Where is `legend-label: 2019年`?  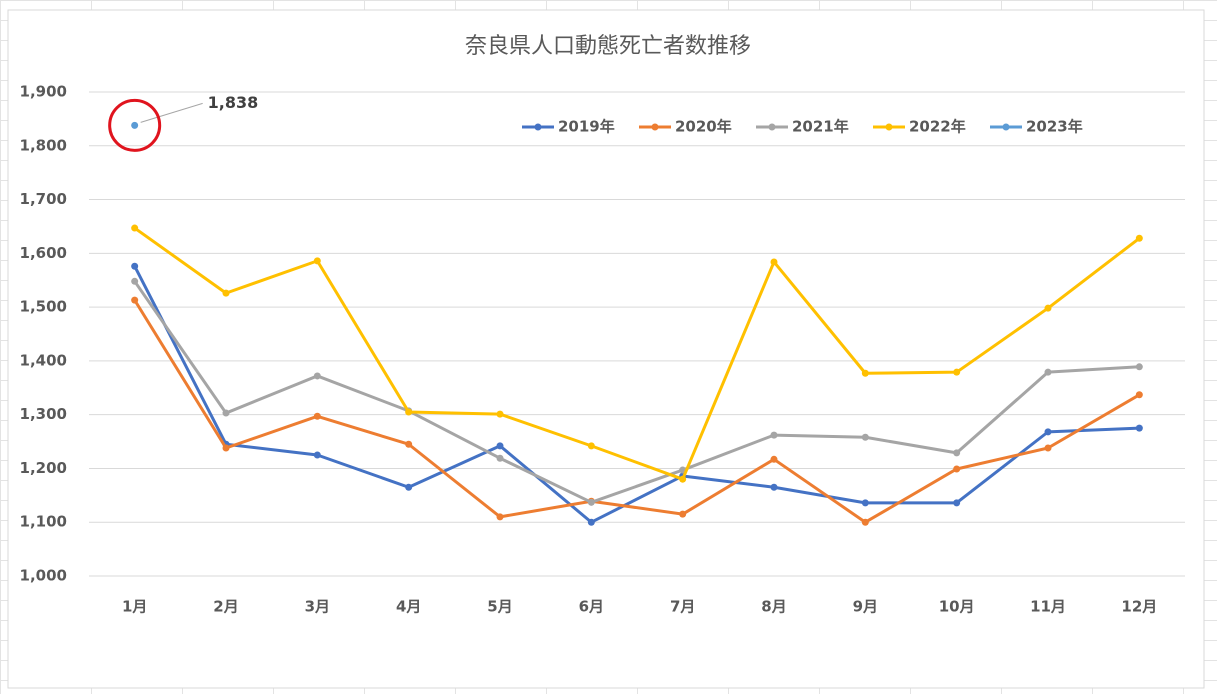 legend-label: 2019年 is located at coordinates (586, 127).